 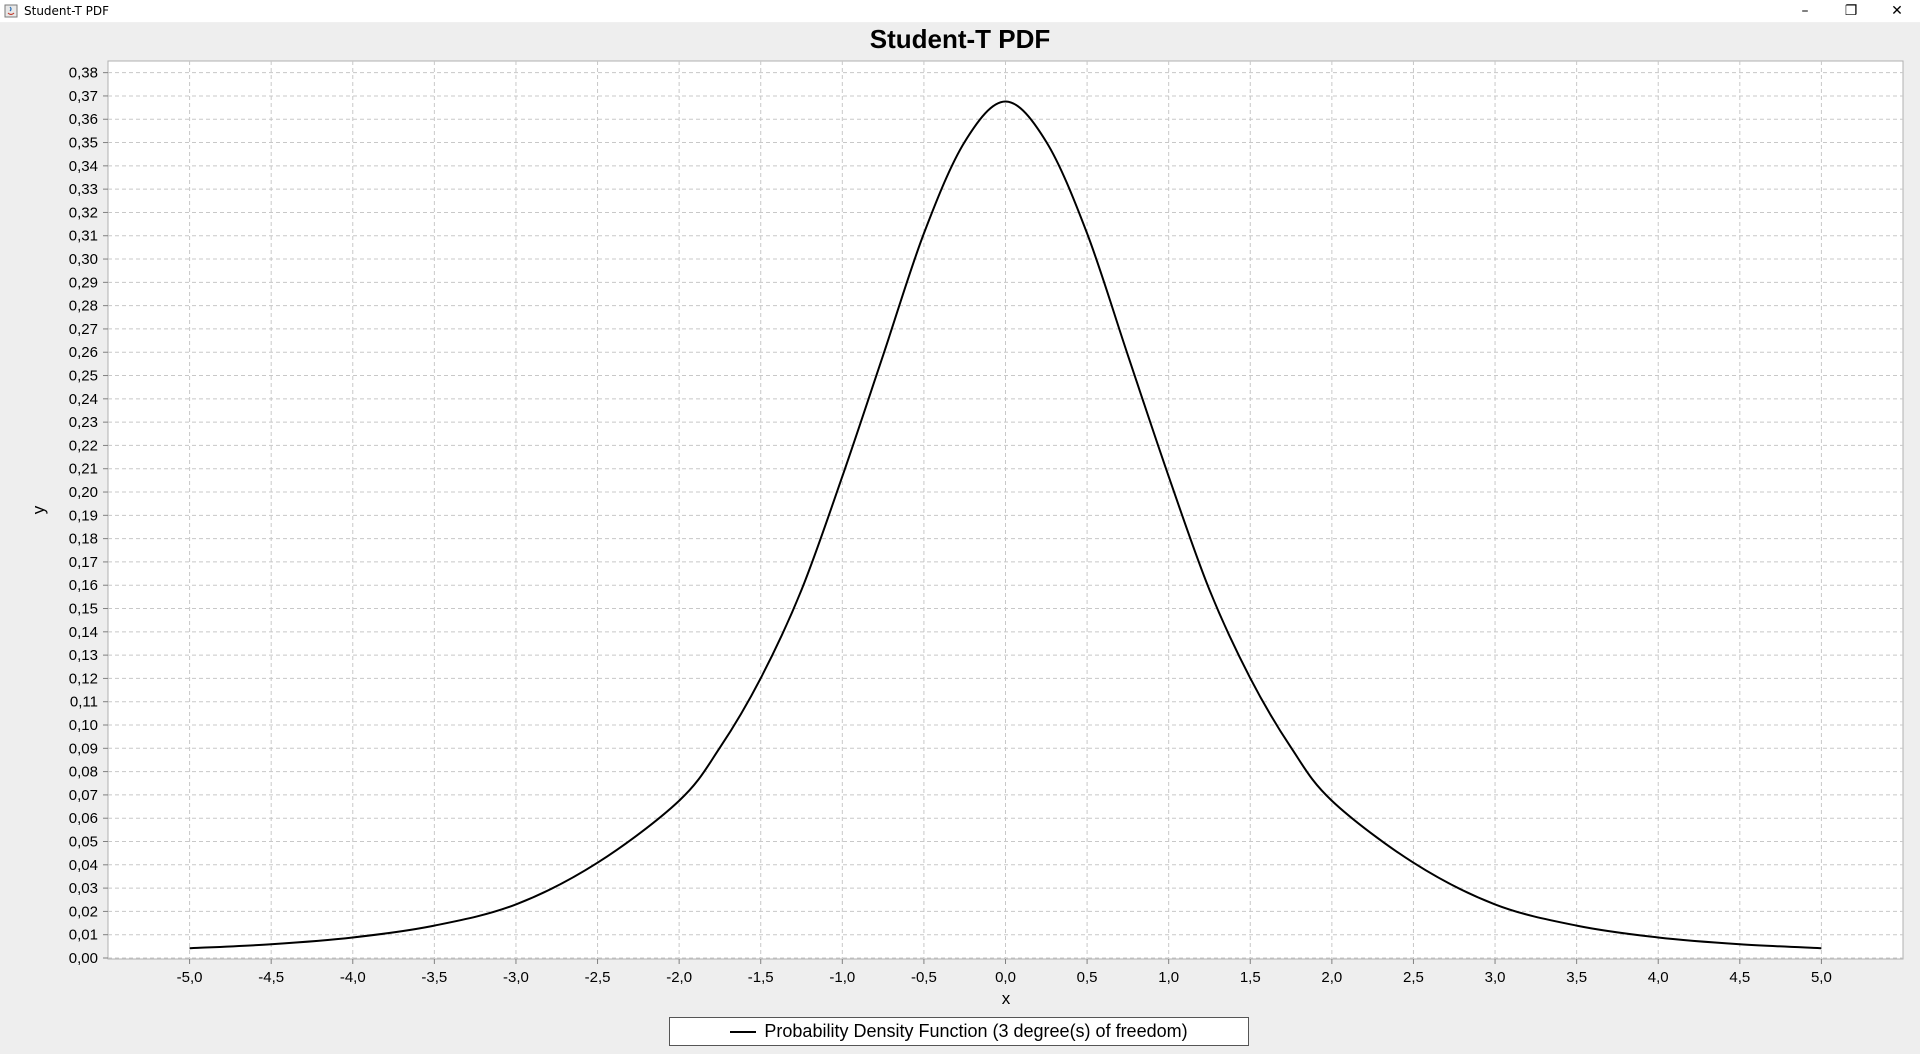 What do you see at coordinates (83, 352) in the screenshot?
I see `y-tick-label: 0,26` at bounding box center [83, 352].